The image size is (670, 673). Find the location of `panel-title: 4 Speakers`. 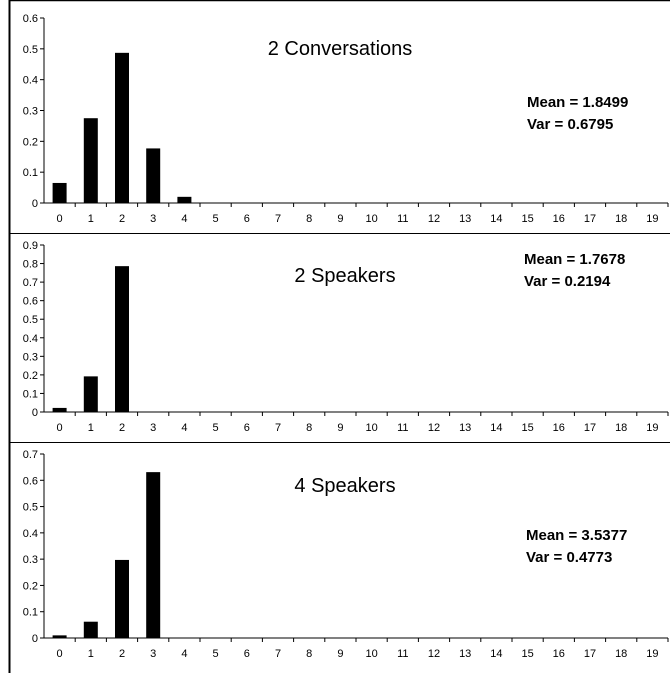

panel-title: 4 Speakers is located at coordinates (344, 486).